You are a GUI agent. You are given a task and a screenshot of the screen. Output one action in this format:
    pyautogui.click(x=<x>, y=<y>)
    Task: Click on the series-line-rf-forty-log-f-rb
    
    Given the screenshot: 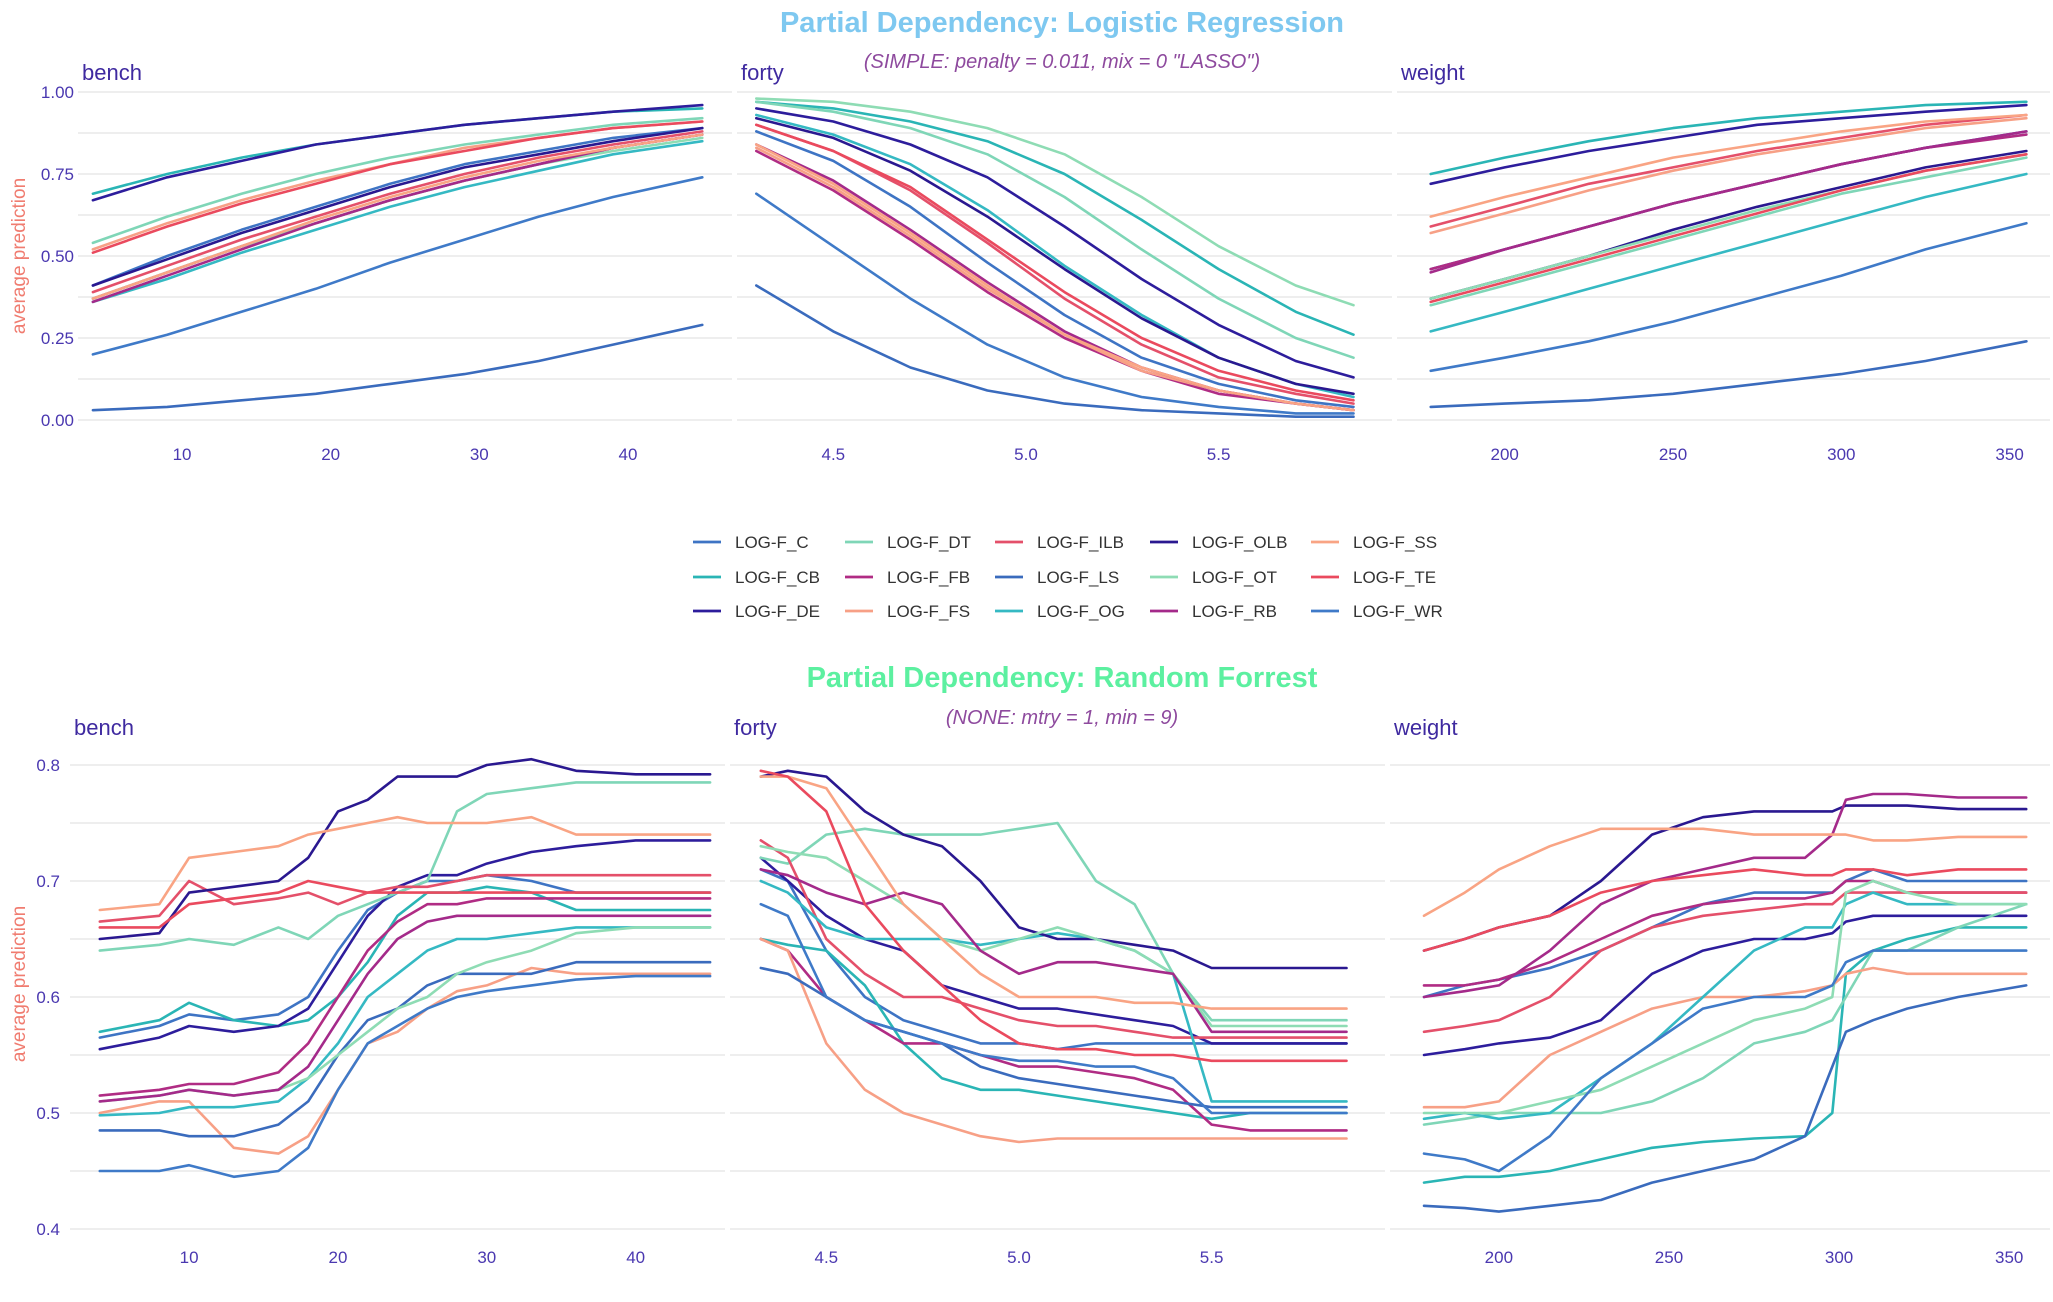 What is the action you would take?
    pyautogui.click(x=1053, y=951)
    